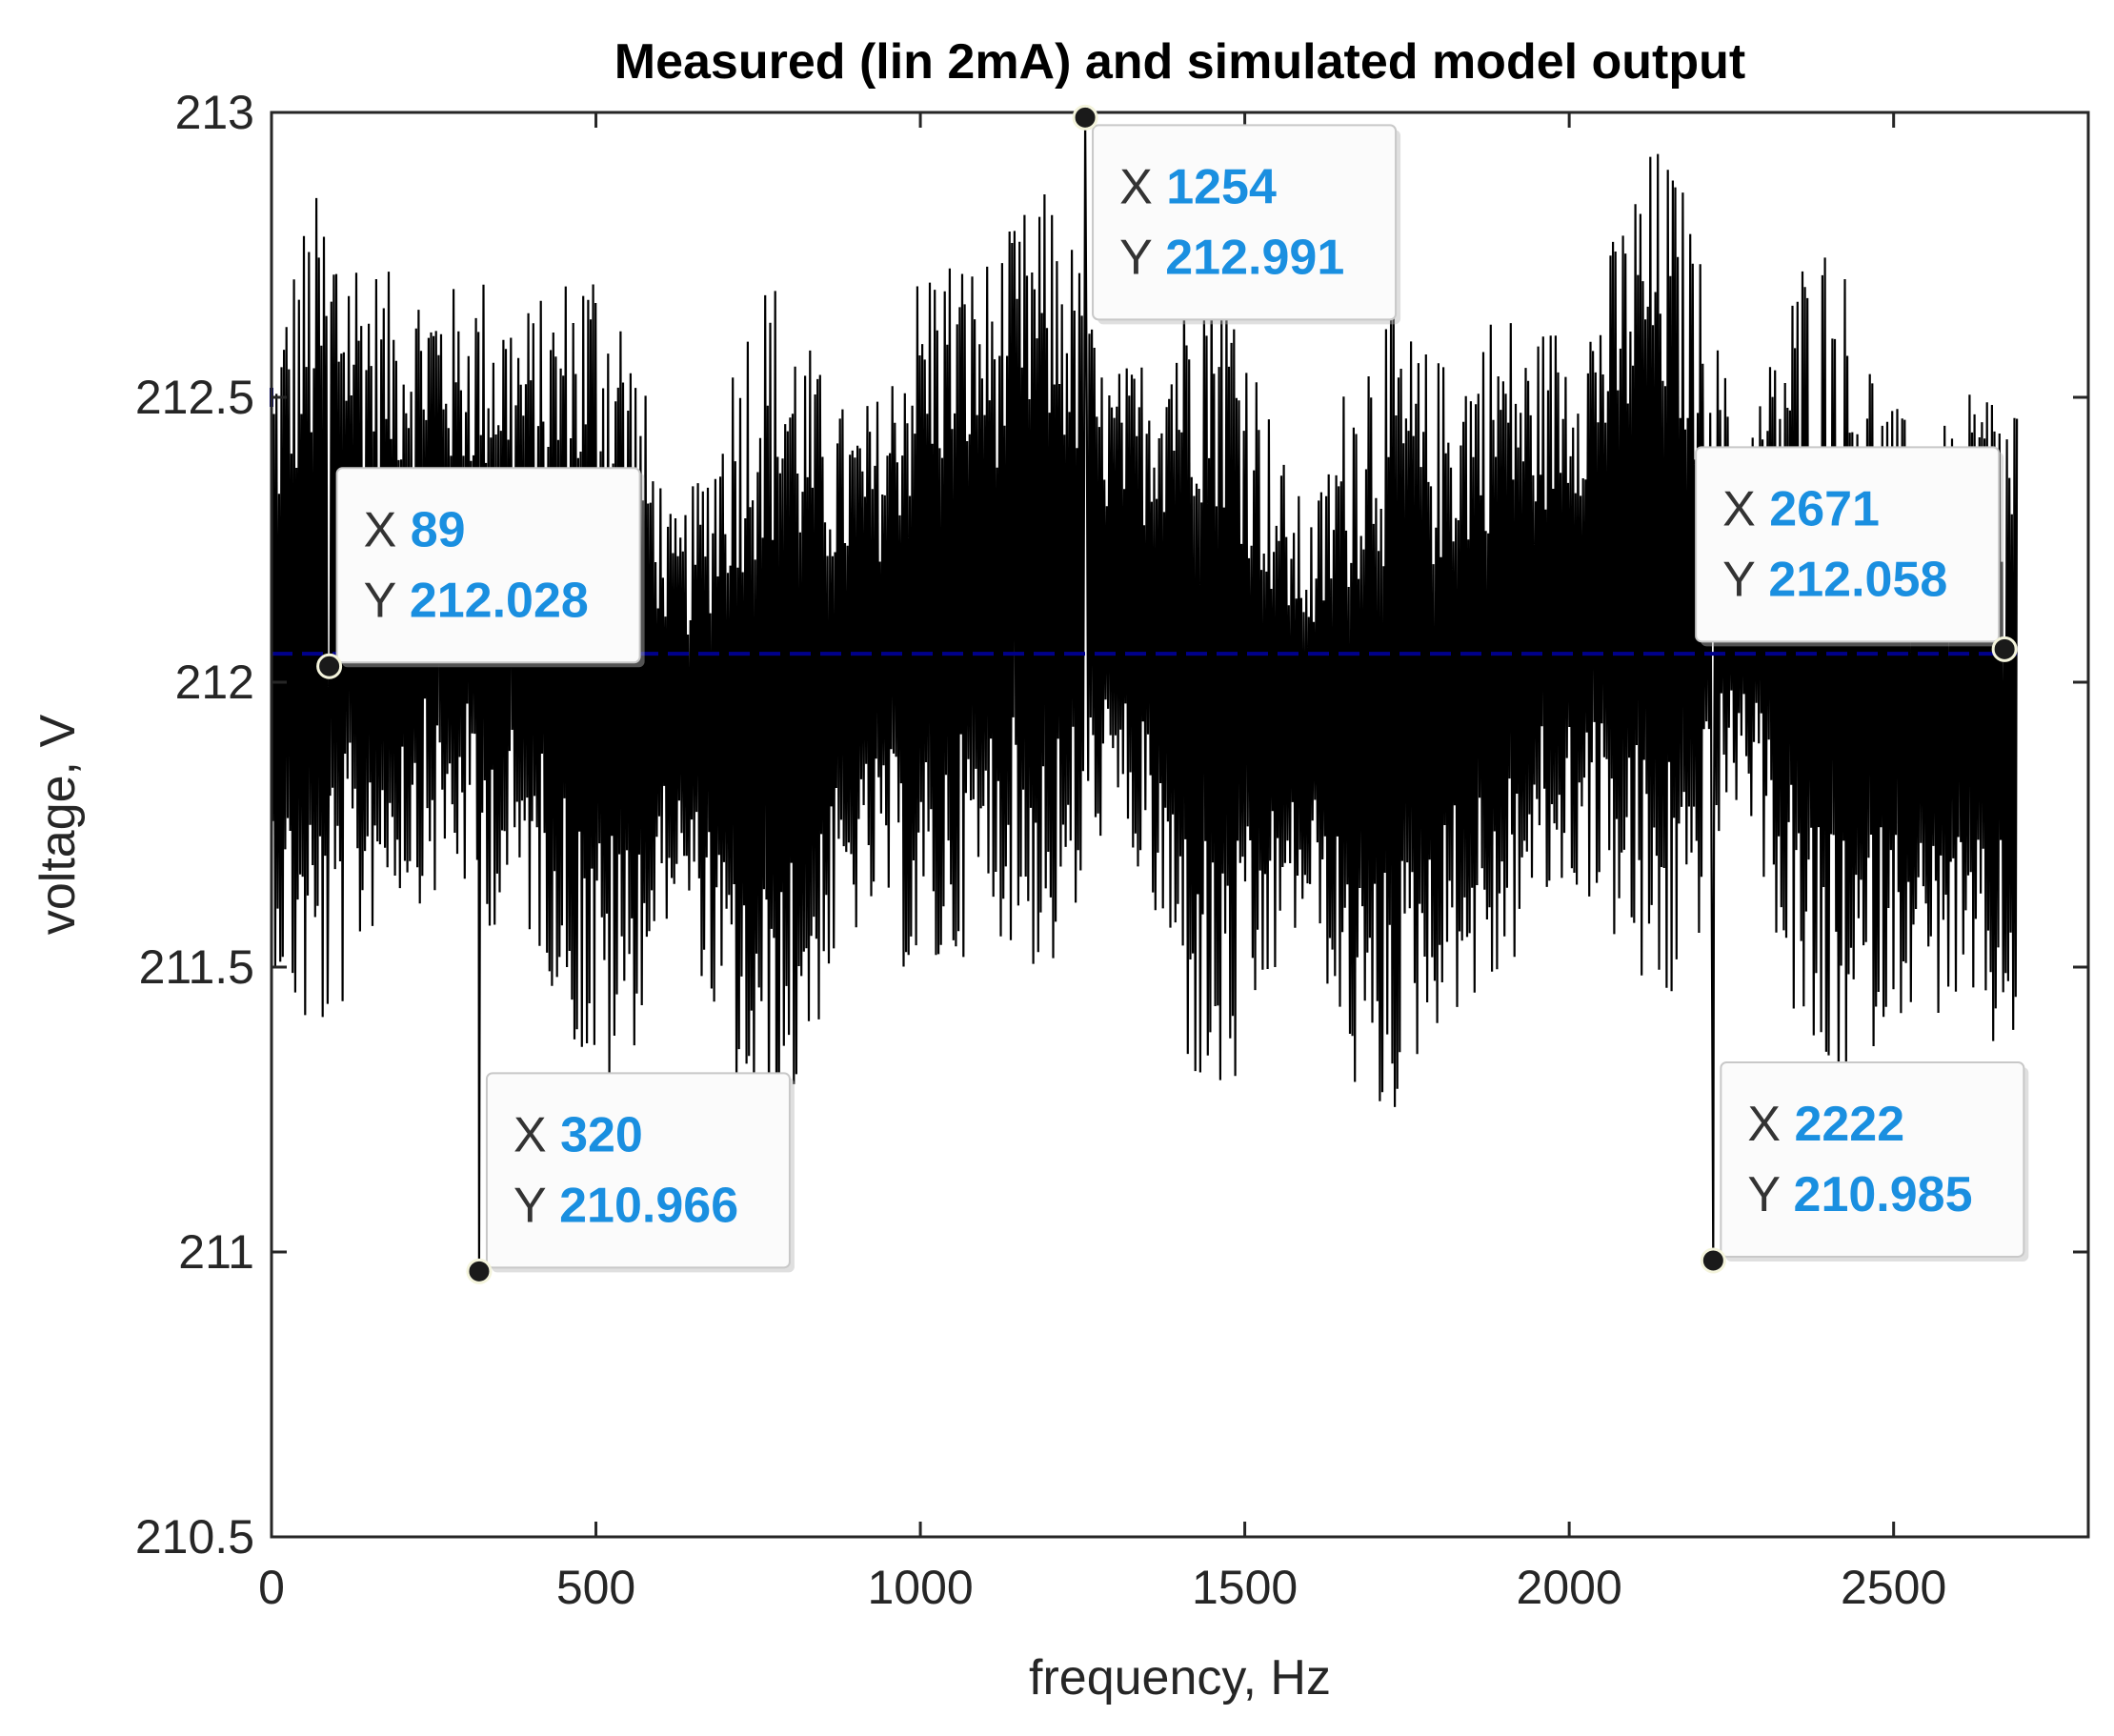  I want to click on datatip-y-row: Y 210.966, so click(625, 1205).